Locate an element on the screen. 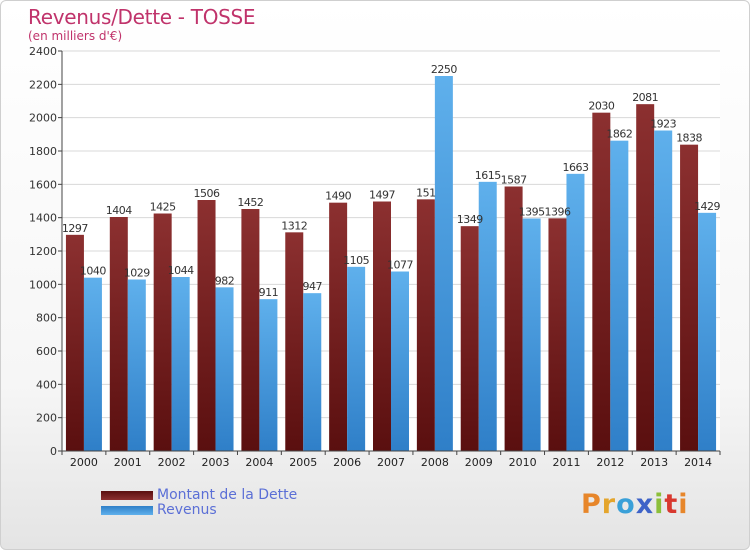 The image size is (750, 550). data-label-dette: 1587 is located at coordinates (514, 180).